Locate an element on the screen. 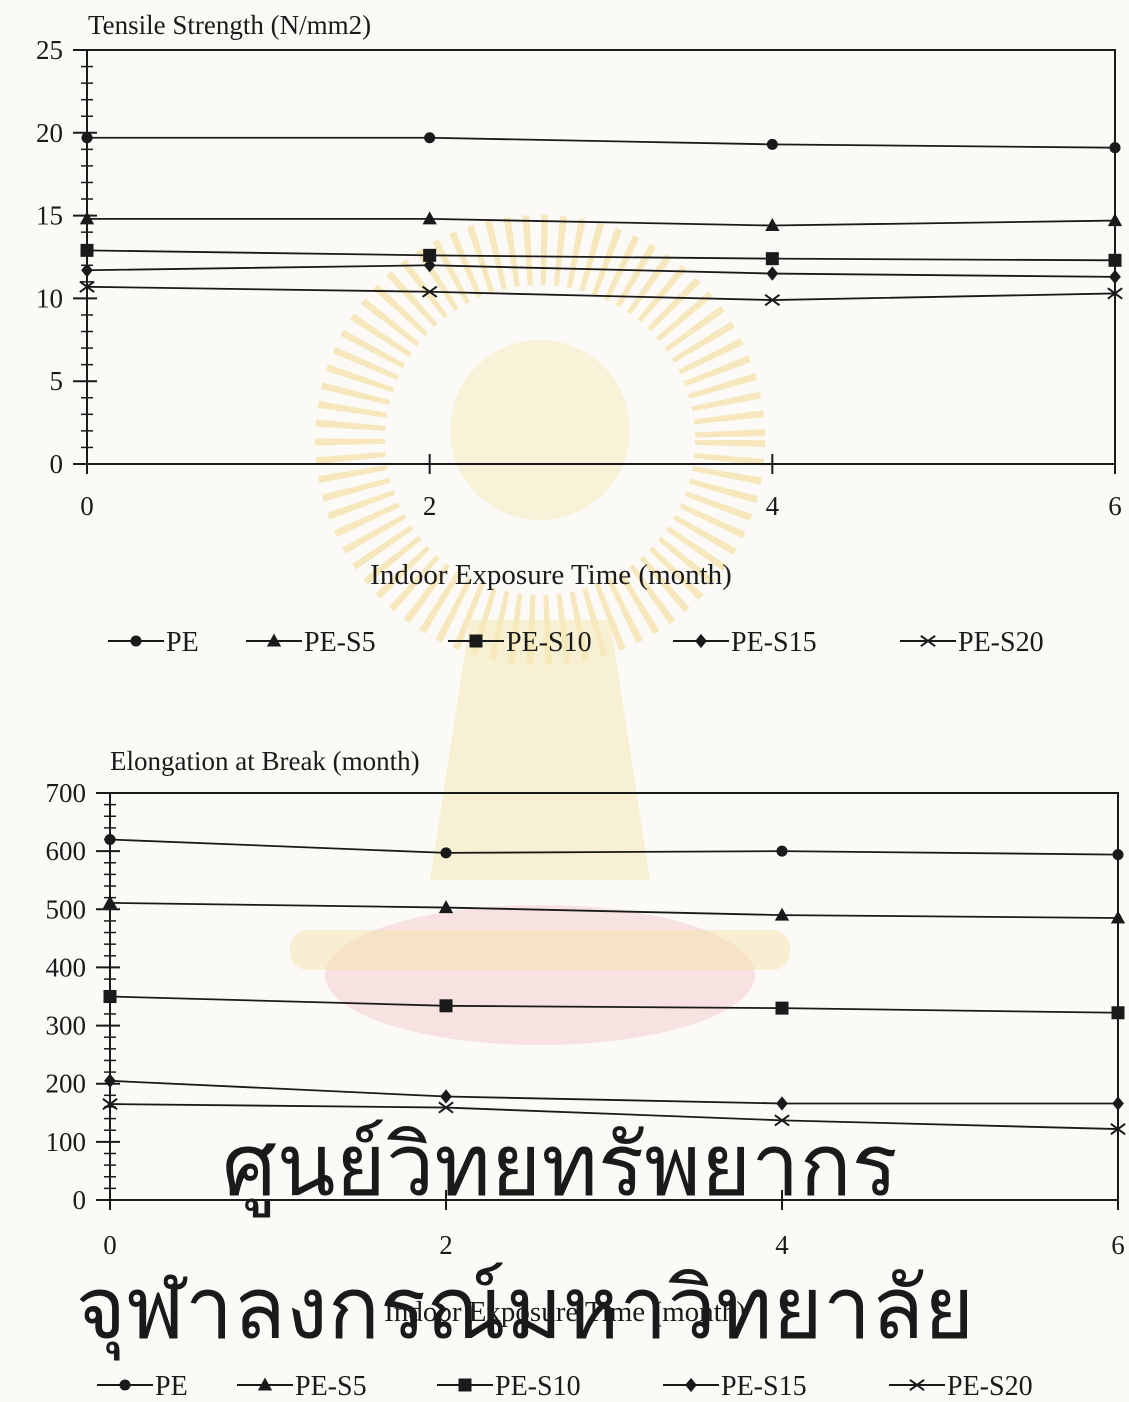  y-tick-label: 10 is located at coordinates (49, 298).